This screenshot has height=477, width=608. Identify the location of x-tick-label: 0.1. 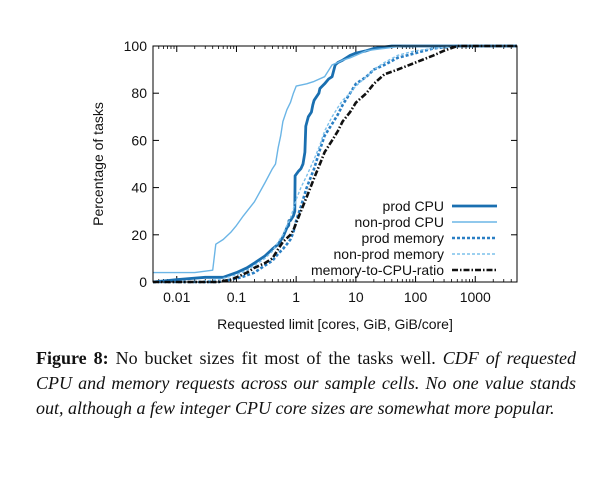
(237, 297).